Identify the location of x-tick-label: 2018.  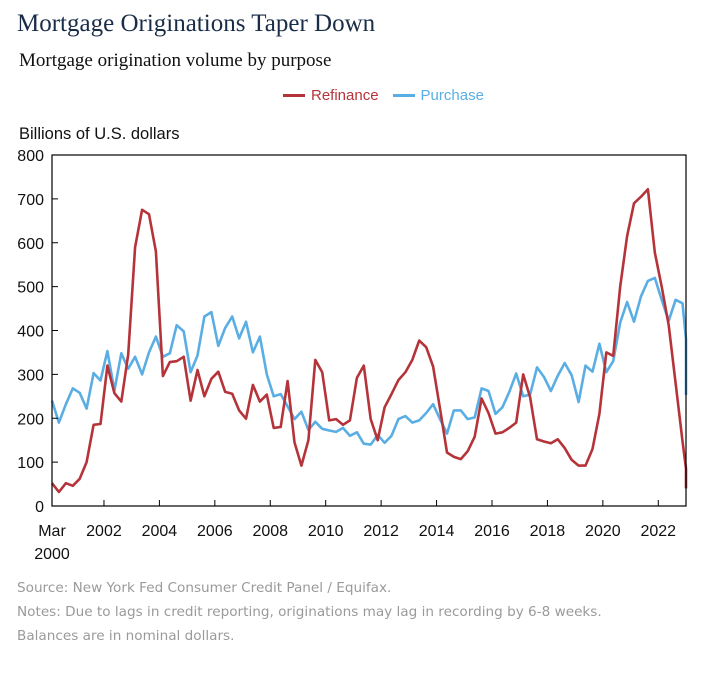
(548, 531).